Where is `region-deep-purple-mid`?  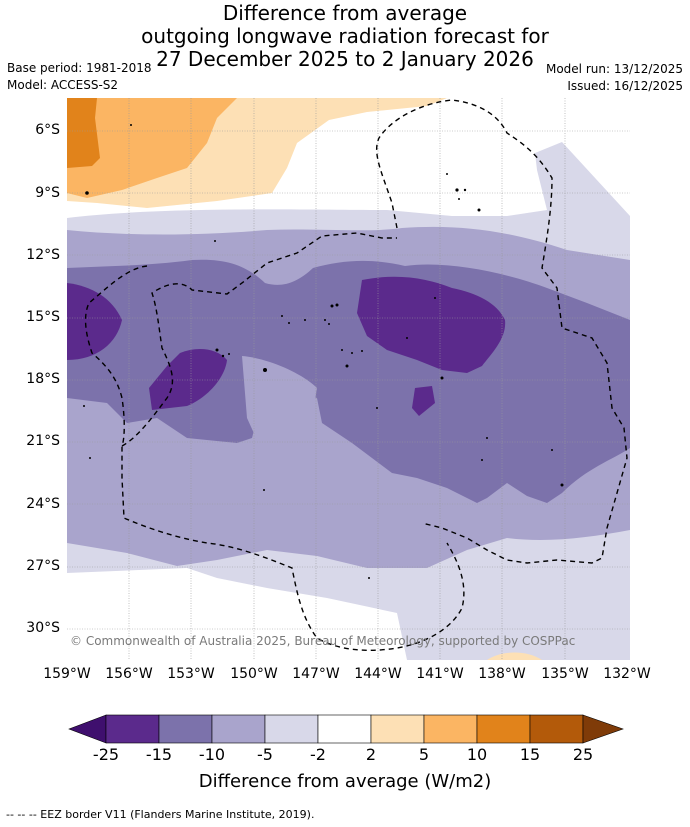 region-deep-purple-mid is located at coordinates (188, 379).